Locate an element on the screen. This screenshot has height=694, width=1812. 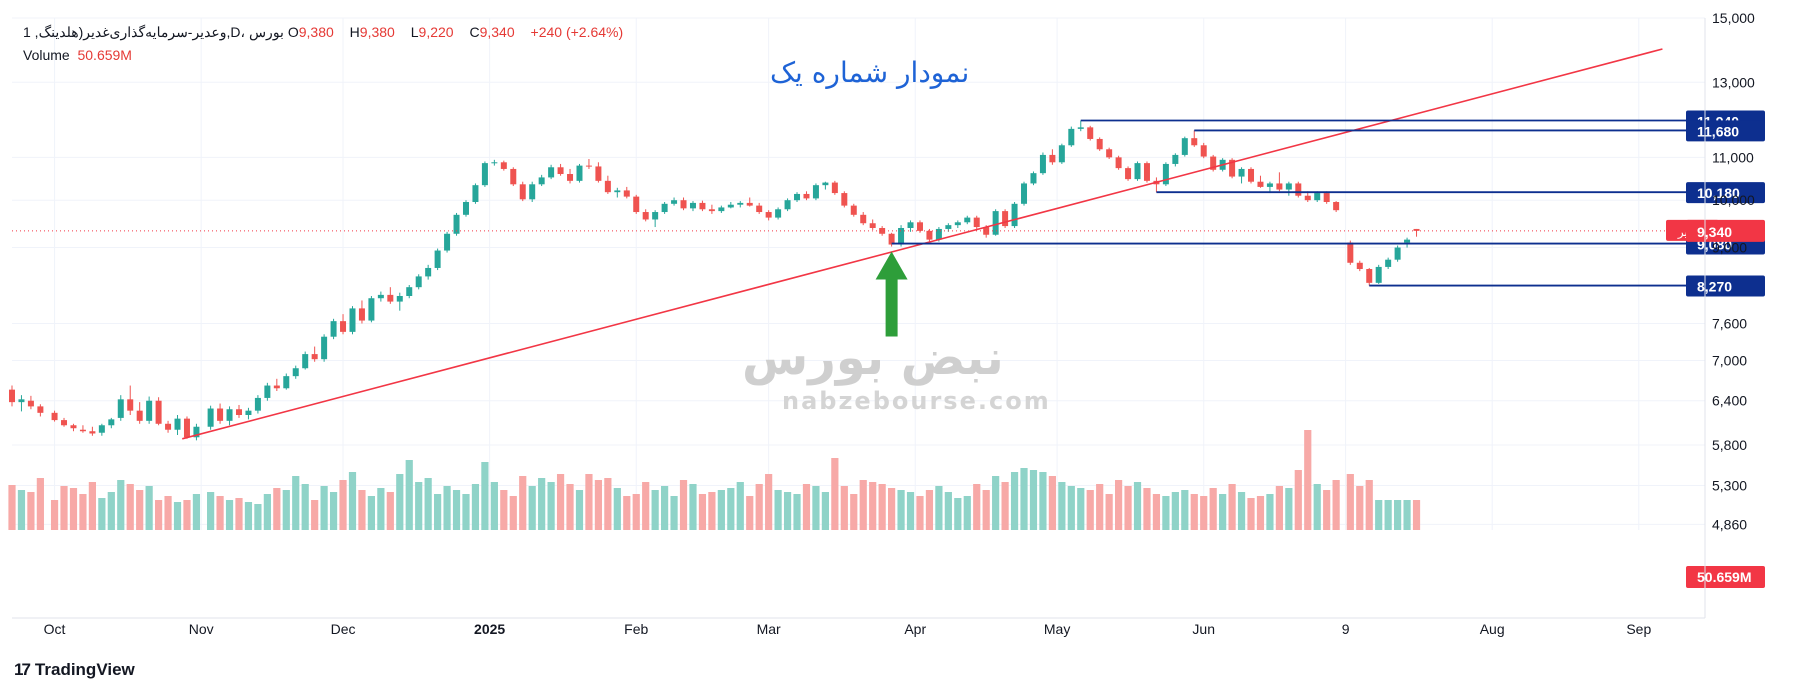
y-tick-label: 5,800 is located at coordinates (1729, 445).